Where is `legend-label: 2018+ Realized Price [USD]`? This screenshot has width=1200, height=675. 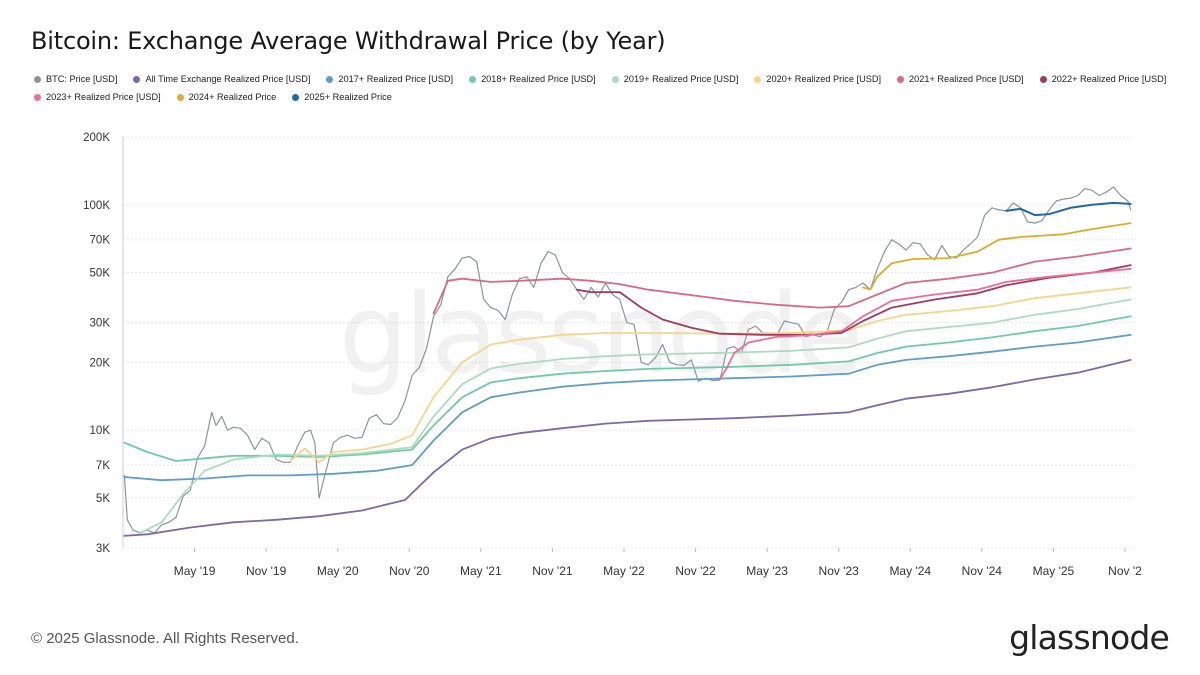
legend-label: 2018+ Realized Price [USD] is located at coordinates (538, 79).